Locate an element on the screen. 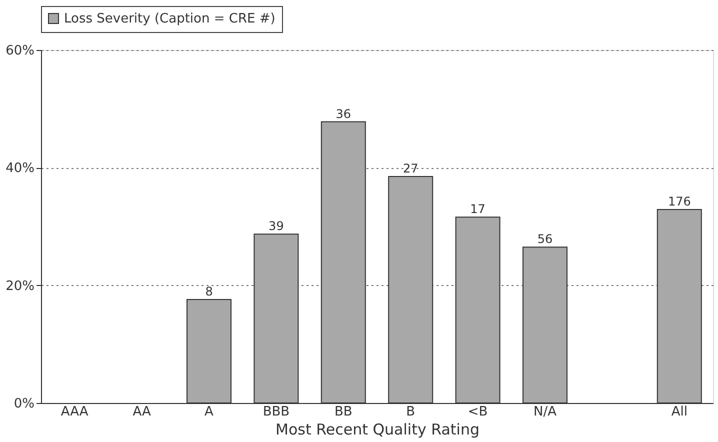  annotation: 176 is located at coordinates (679, 201).